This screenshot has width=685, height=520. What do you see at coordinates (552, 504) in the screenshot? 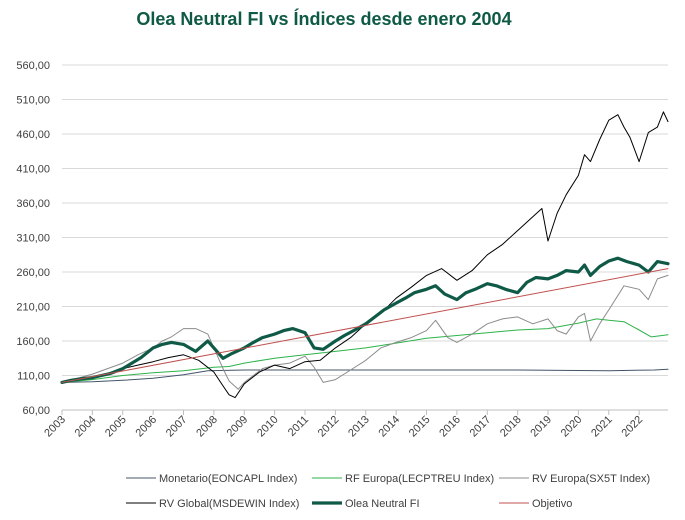
I see `legend-label: Objetivo` at bounding box center [552, 504].